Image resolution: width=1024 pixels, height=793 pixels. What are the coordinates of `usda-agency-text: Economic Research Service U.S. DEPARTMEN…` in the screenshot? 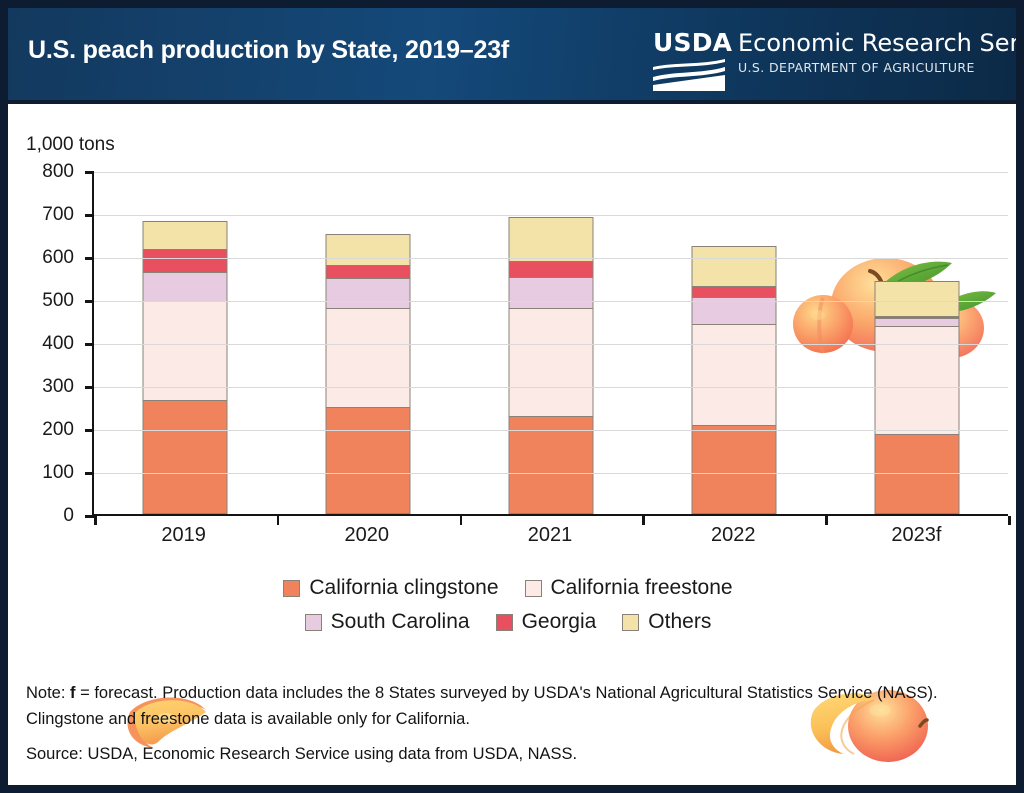 It's located at (877, 52).